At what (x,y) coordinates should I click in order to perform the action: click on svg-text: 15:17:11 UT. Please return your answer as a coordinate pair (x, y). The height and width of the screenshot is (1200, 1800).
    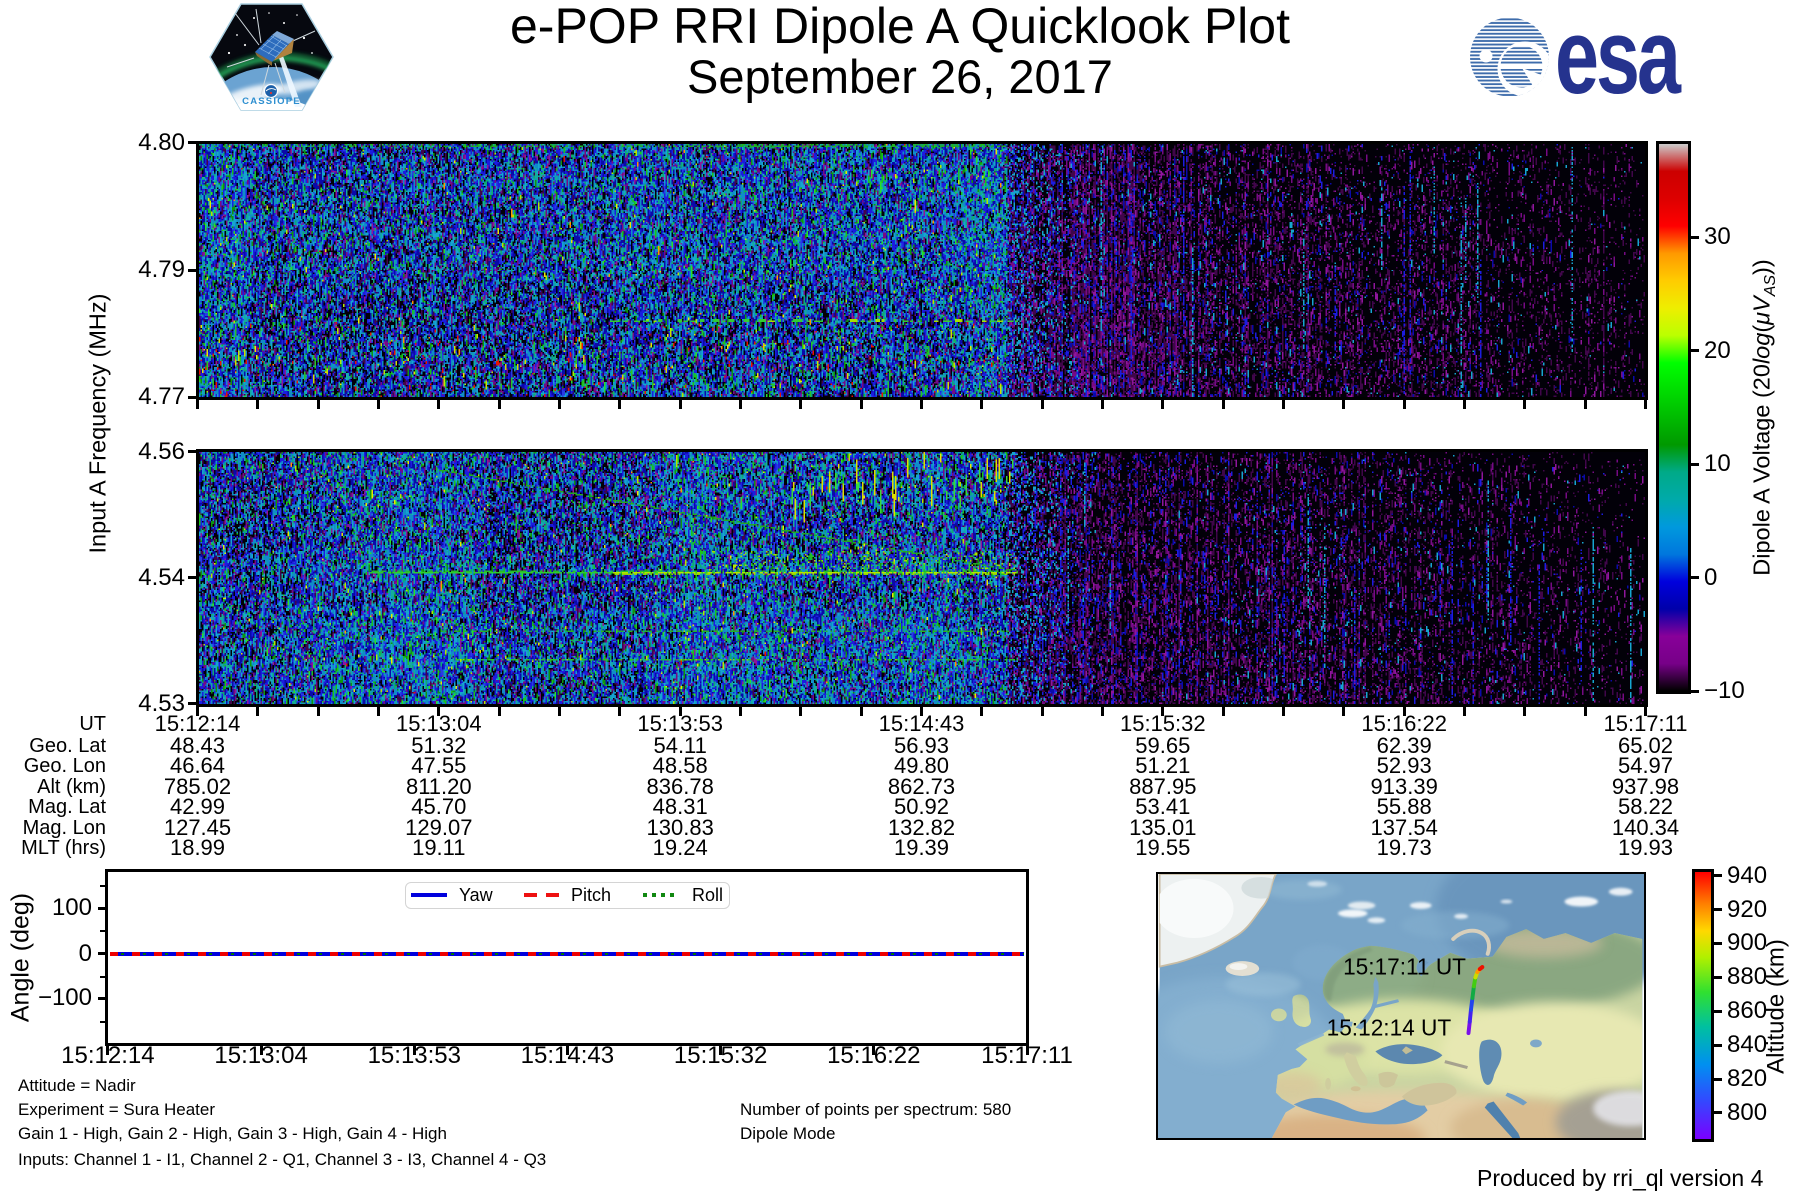
    Looking at the image, I should click on (1404, 966).